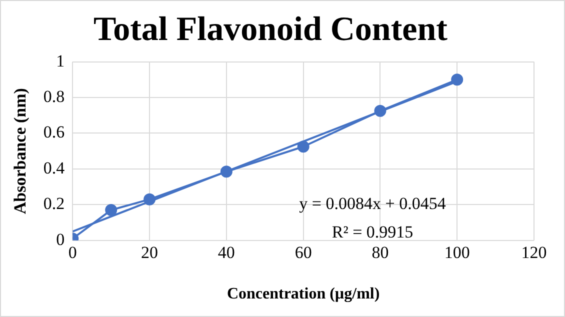  Describe the element at coordinates (60, 60) in the screenshot. I see `y-tick-label: 1` at that location.